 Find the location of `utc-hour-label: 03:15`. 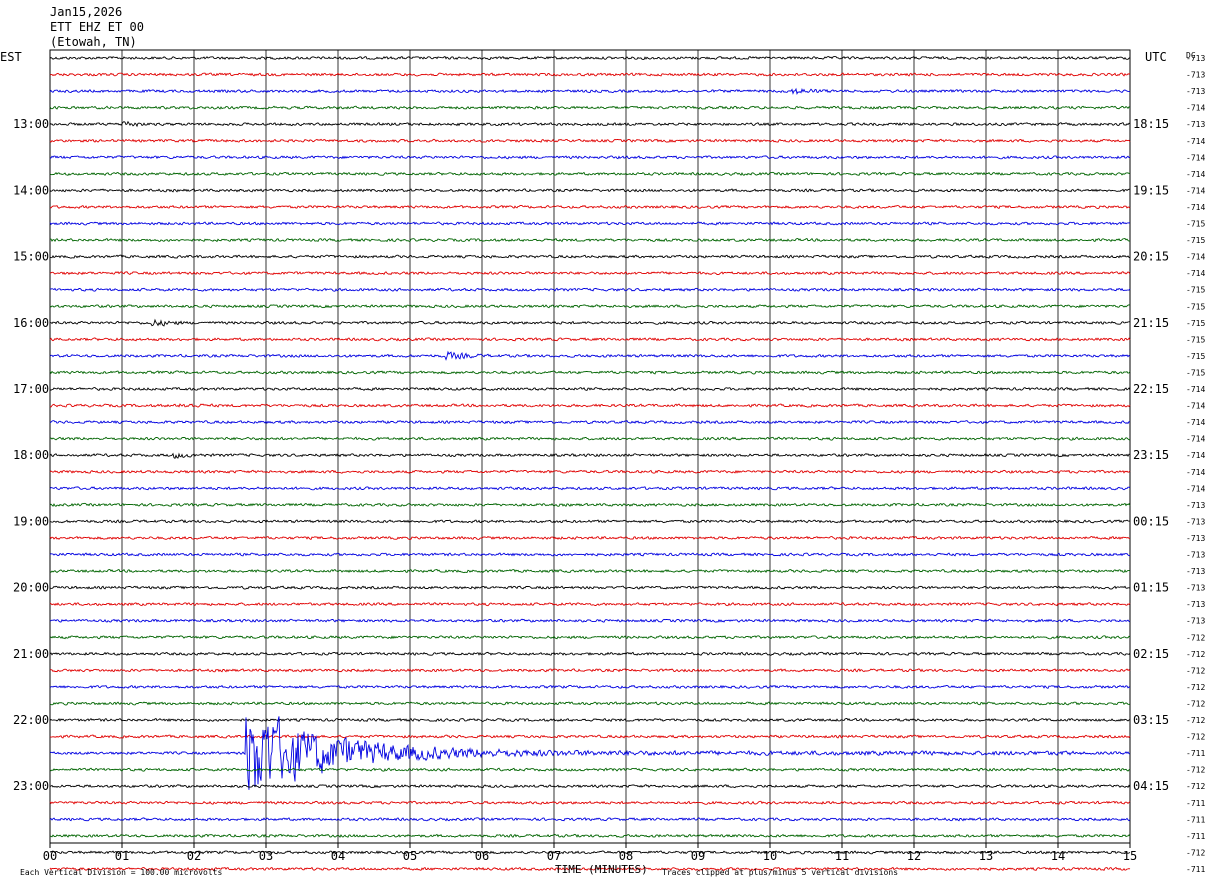

utc-hour-label: 03:15 is located at coordinates (1151, 720).